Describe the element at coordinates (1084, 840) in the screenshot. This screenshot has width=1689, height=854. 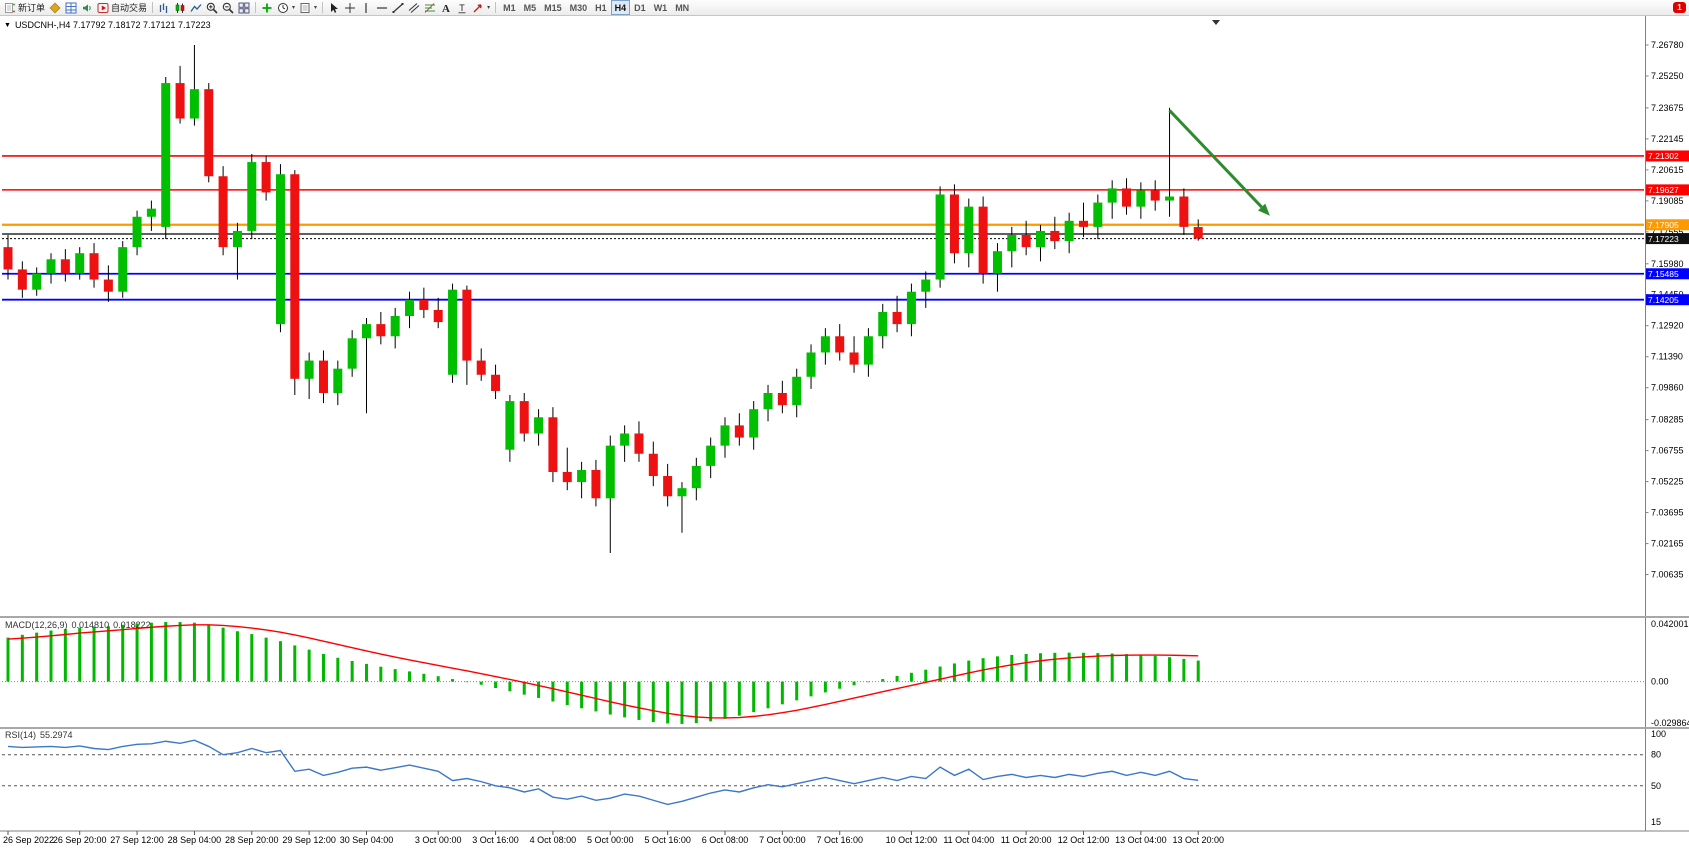
I see `time-label: 12 Oct 12:00` at that location.